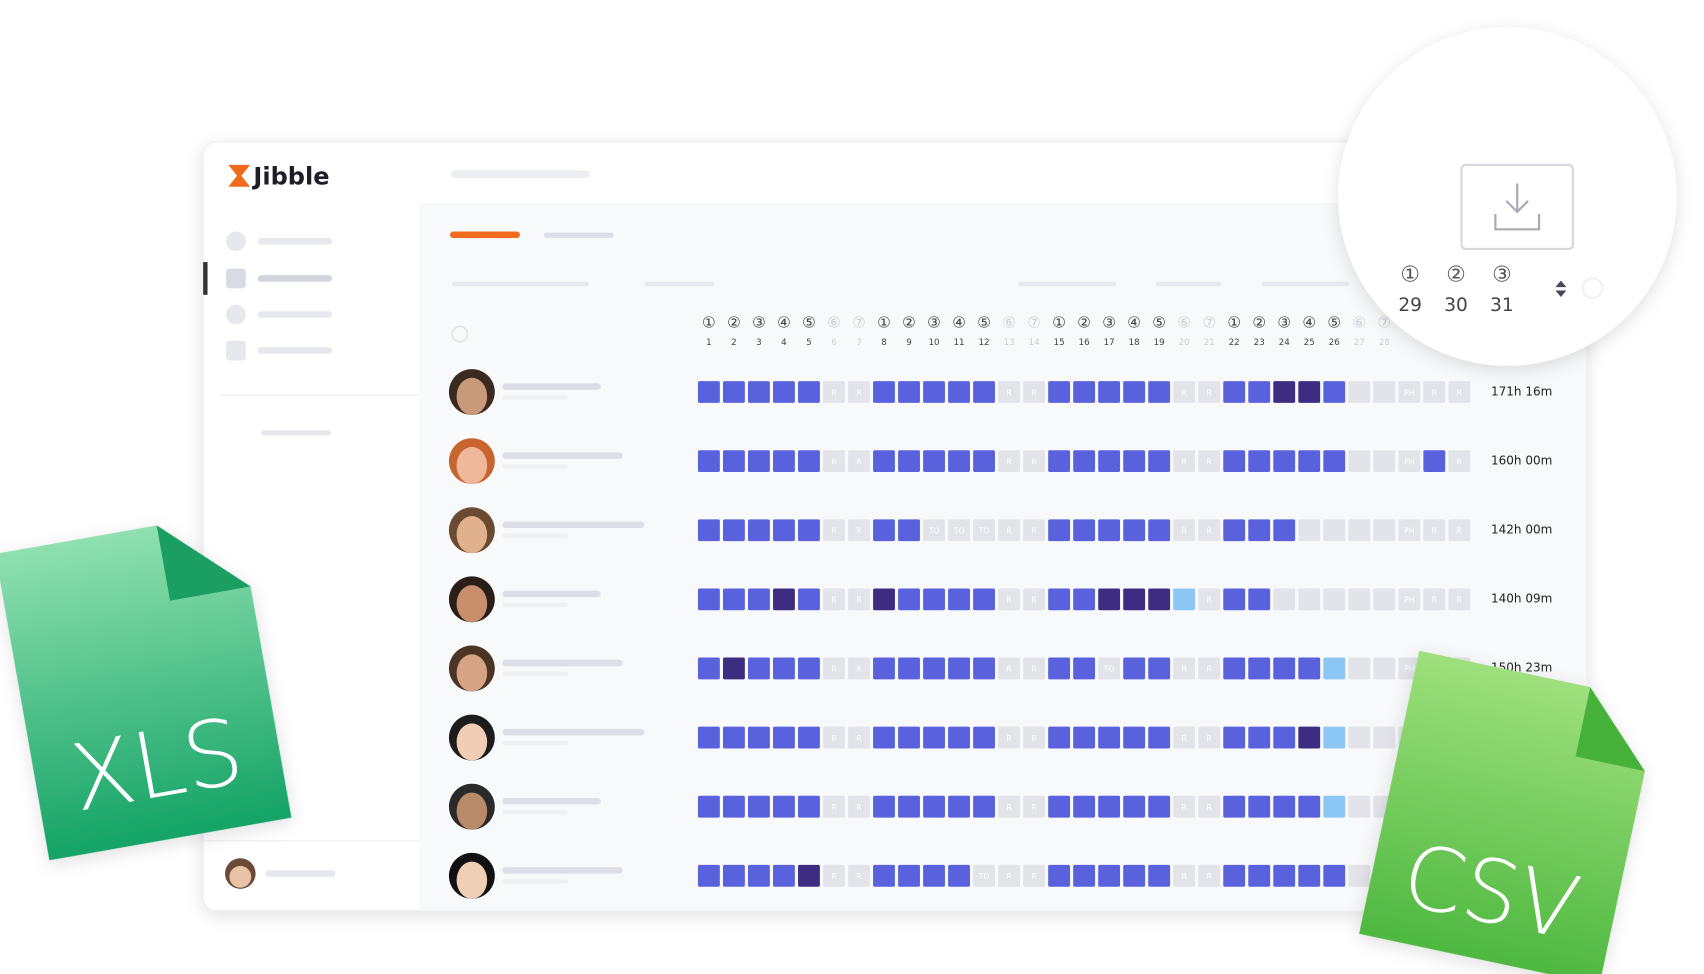 The width and height of the screenshot is (1704, 974). Describe the element at coordinates (1334, 343) in the screenshot. I see `day-number: 26` at that location.